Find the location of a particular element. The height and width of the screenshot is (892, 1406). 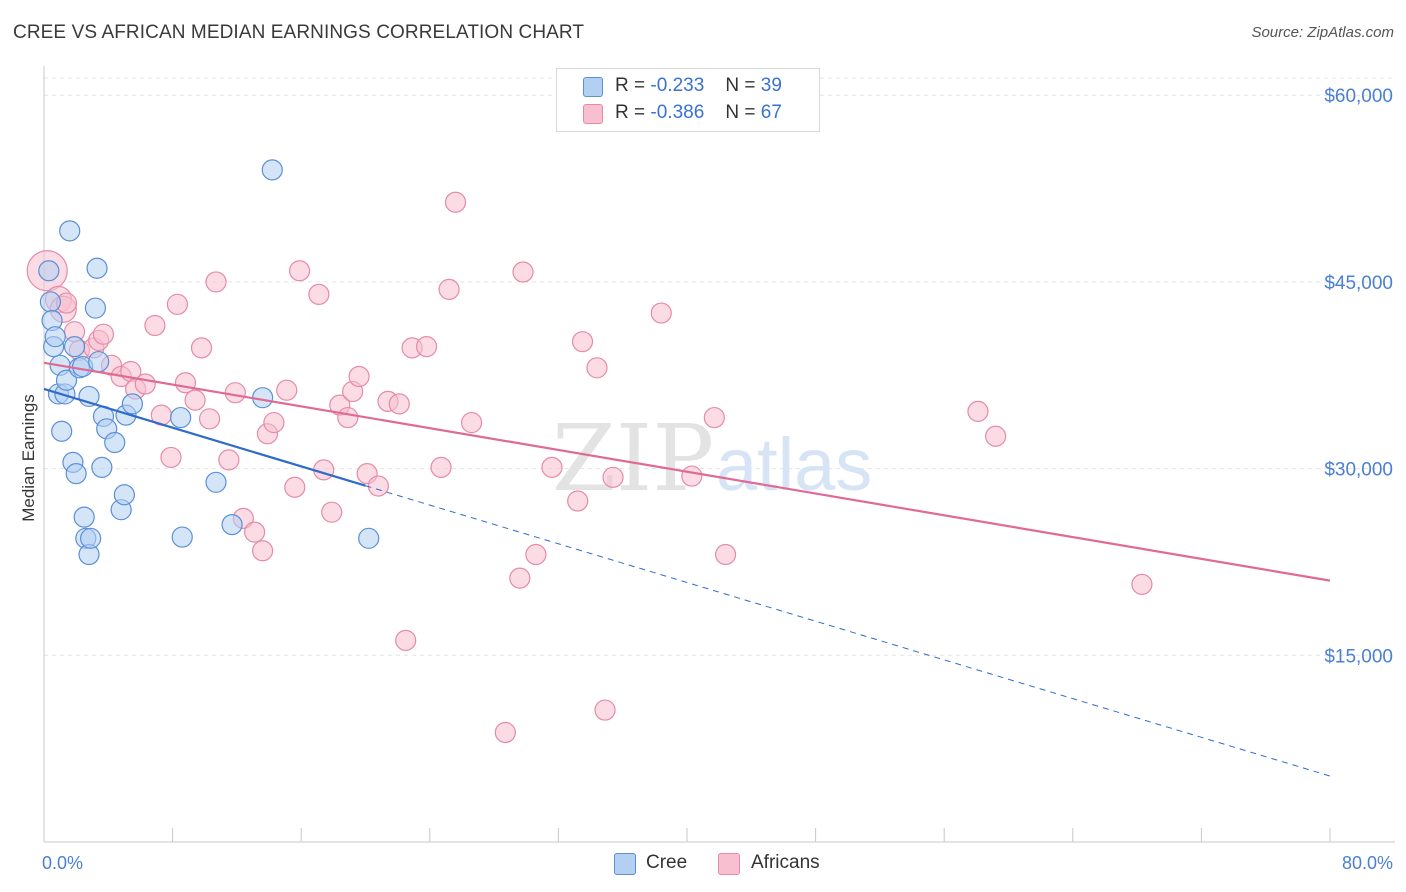

bottom-legend-cree: Cree is located at coordinates (664, 864).